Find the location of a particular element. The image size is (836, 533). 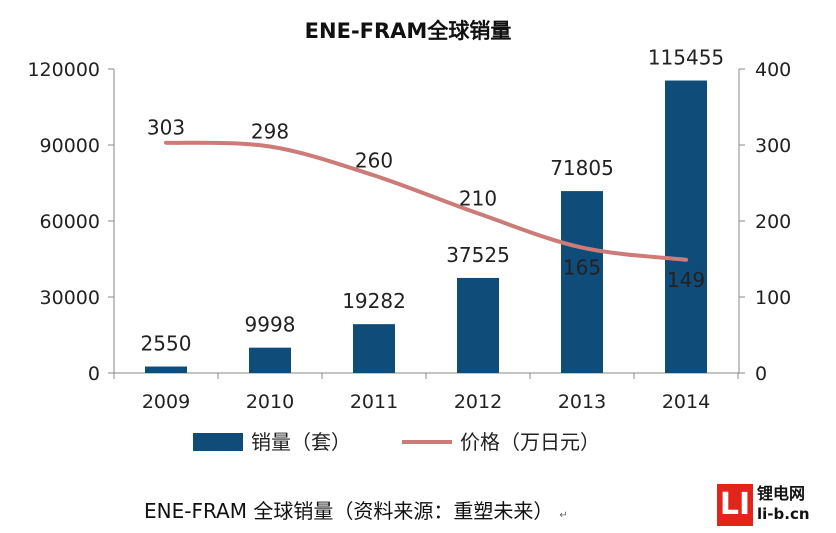

bar-value-label: 37525 is located at coordinates (478, 255).